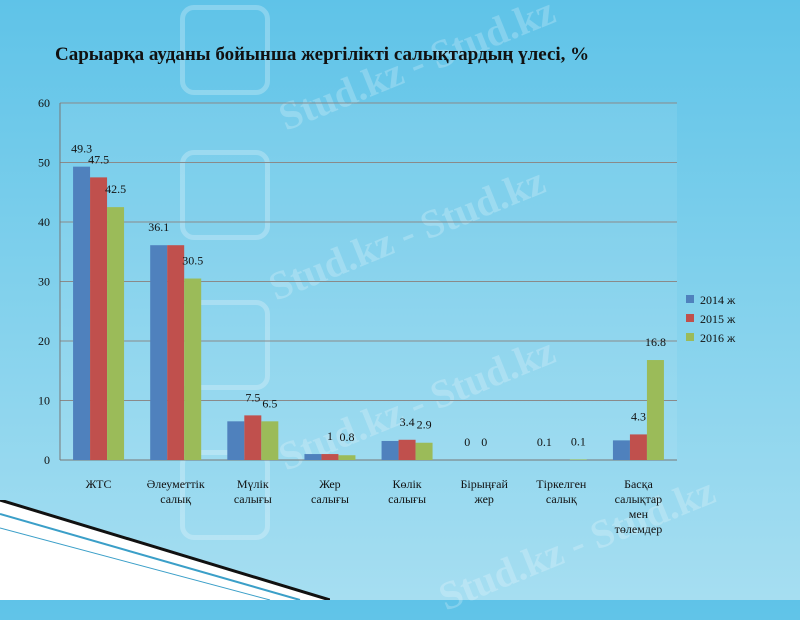 This screenshot has width=800, height=620. I want to click on x-tick-label: төлемдер, so click(639, 529).